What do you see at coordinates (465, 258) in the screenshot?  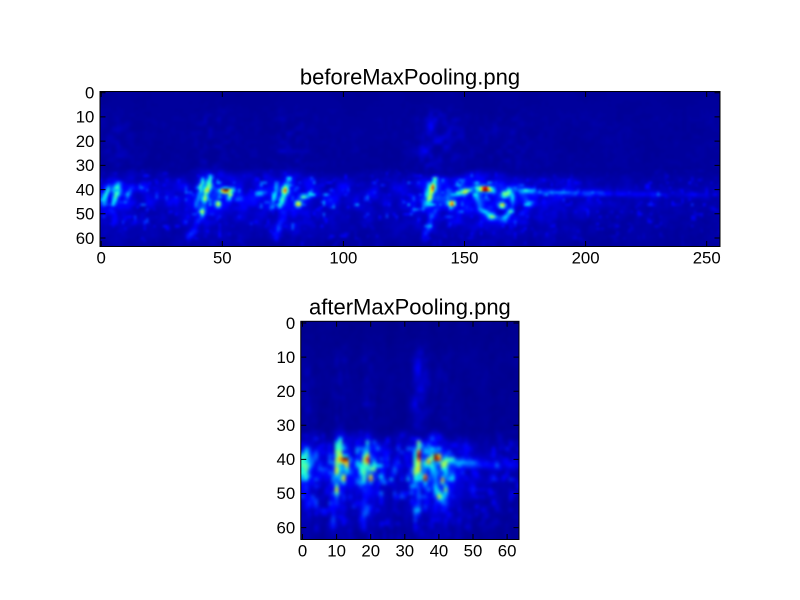 I see `svg-text: 150` at bounding box center [465, 258].